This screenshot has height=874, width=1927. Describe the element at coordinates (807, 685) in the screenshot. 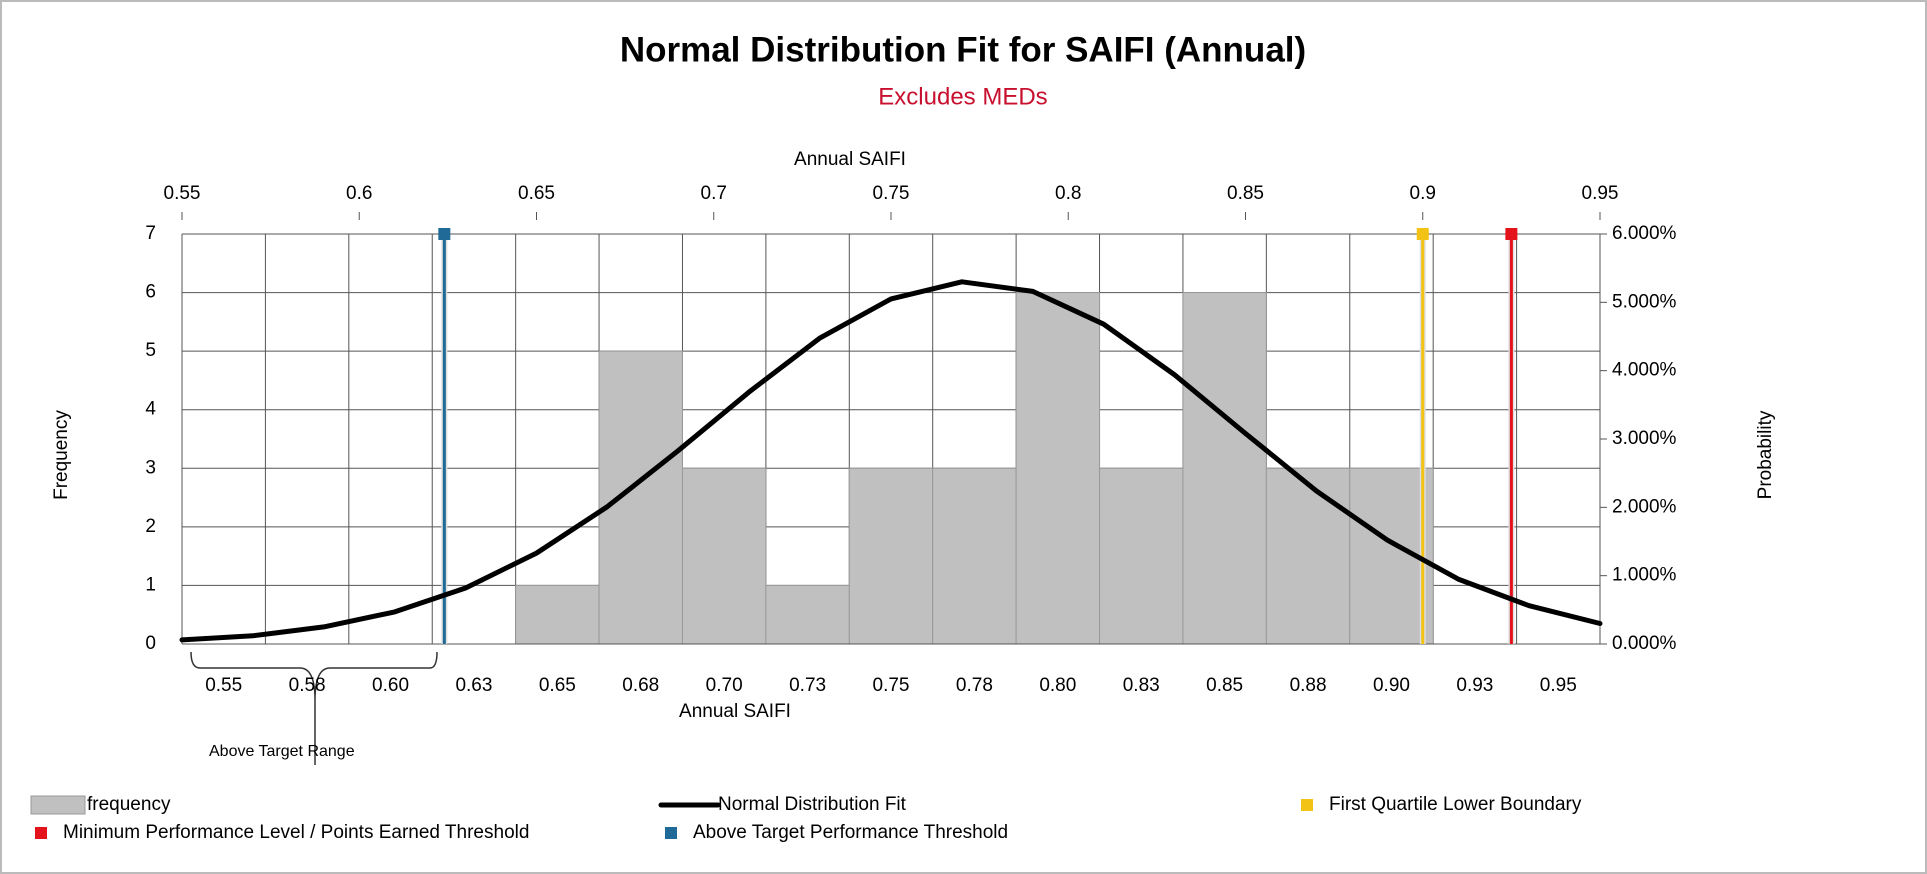

I see `x-tick-label: 0.73` at that location.